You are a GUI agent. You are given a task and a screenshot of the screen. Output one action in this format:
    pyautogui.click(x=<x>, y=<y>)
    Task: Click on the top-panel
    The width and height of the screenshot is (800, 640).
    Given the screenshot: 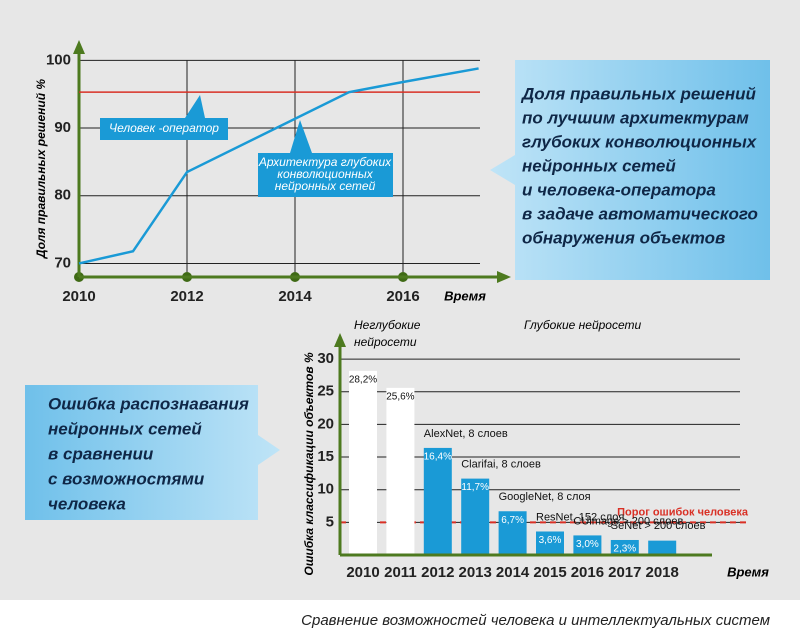 What is the action you would take?
    pyautogui.click(x=630, y=170)
    